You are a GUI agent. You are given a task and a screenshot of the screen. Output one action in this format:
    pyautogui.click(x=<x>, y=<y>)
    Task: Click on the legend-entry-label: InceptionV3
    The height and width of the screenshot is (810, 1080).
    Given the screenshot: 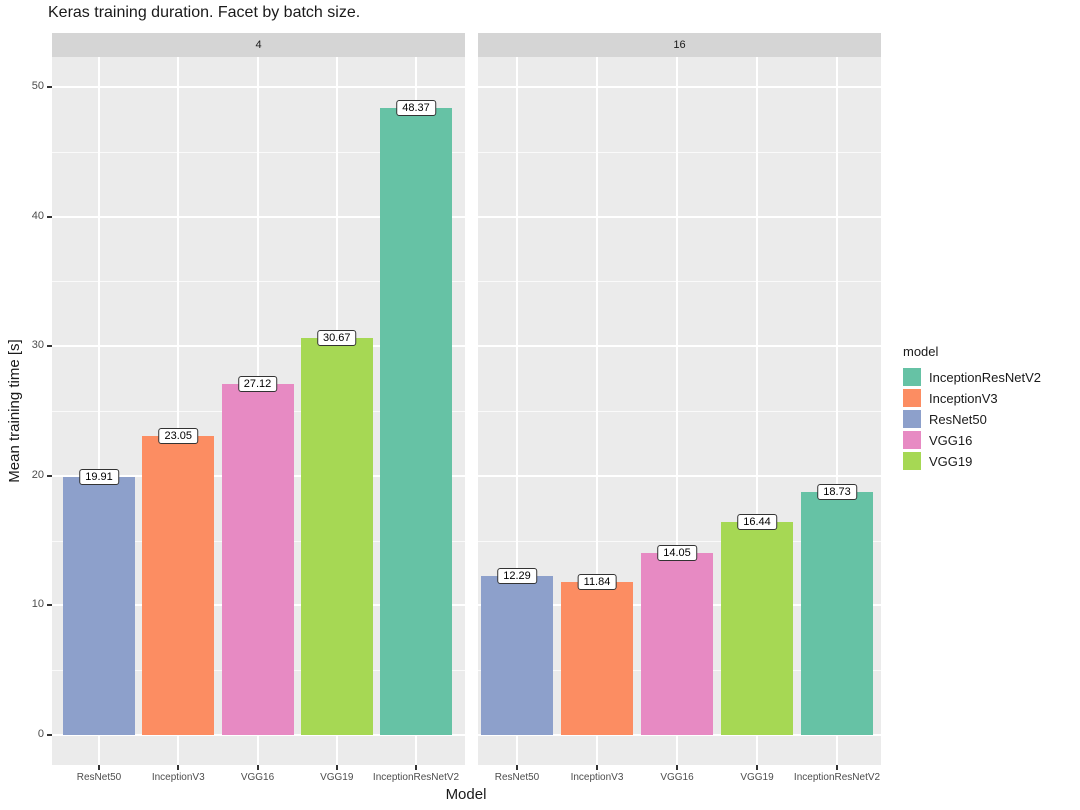 What is the action you would take?
    pyautogui.click(x=963, y=398)
    